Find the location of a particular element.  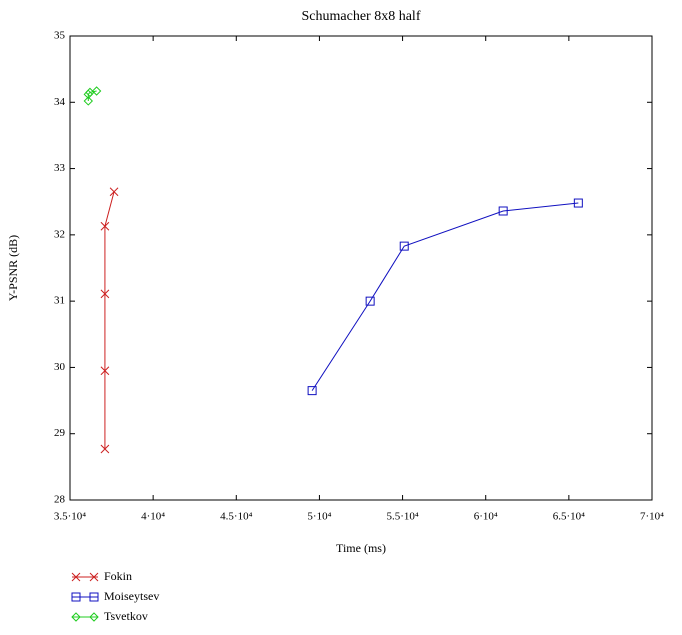

y-tick-label: 32 is located at coordinates (59, 234).